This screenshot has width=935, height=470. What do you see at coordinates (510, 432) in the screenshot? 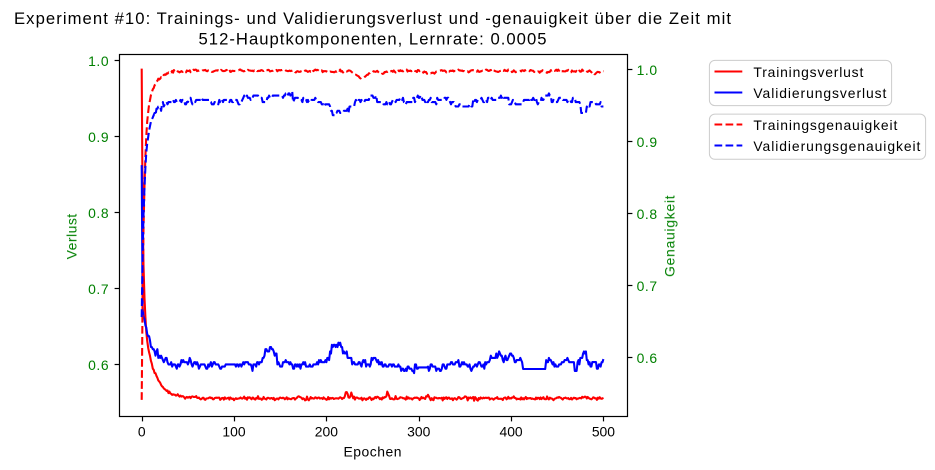
I see `svg-text: 400` at bounding box center [510, 432].